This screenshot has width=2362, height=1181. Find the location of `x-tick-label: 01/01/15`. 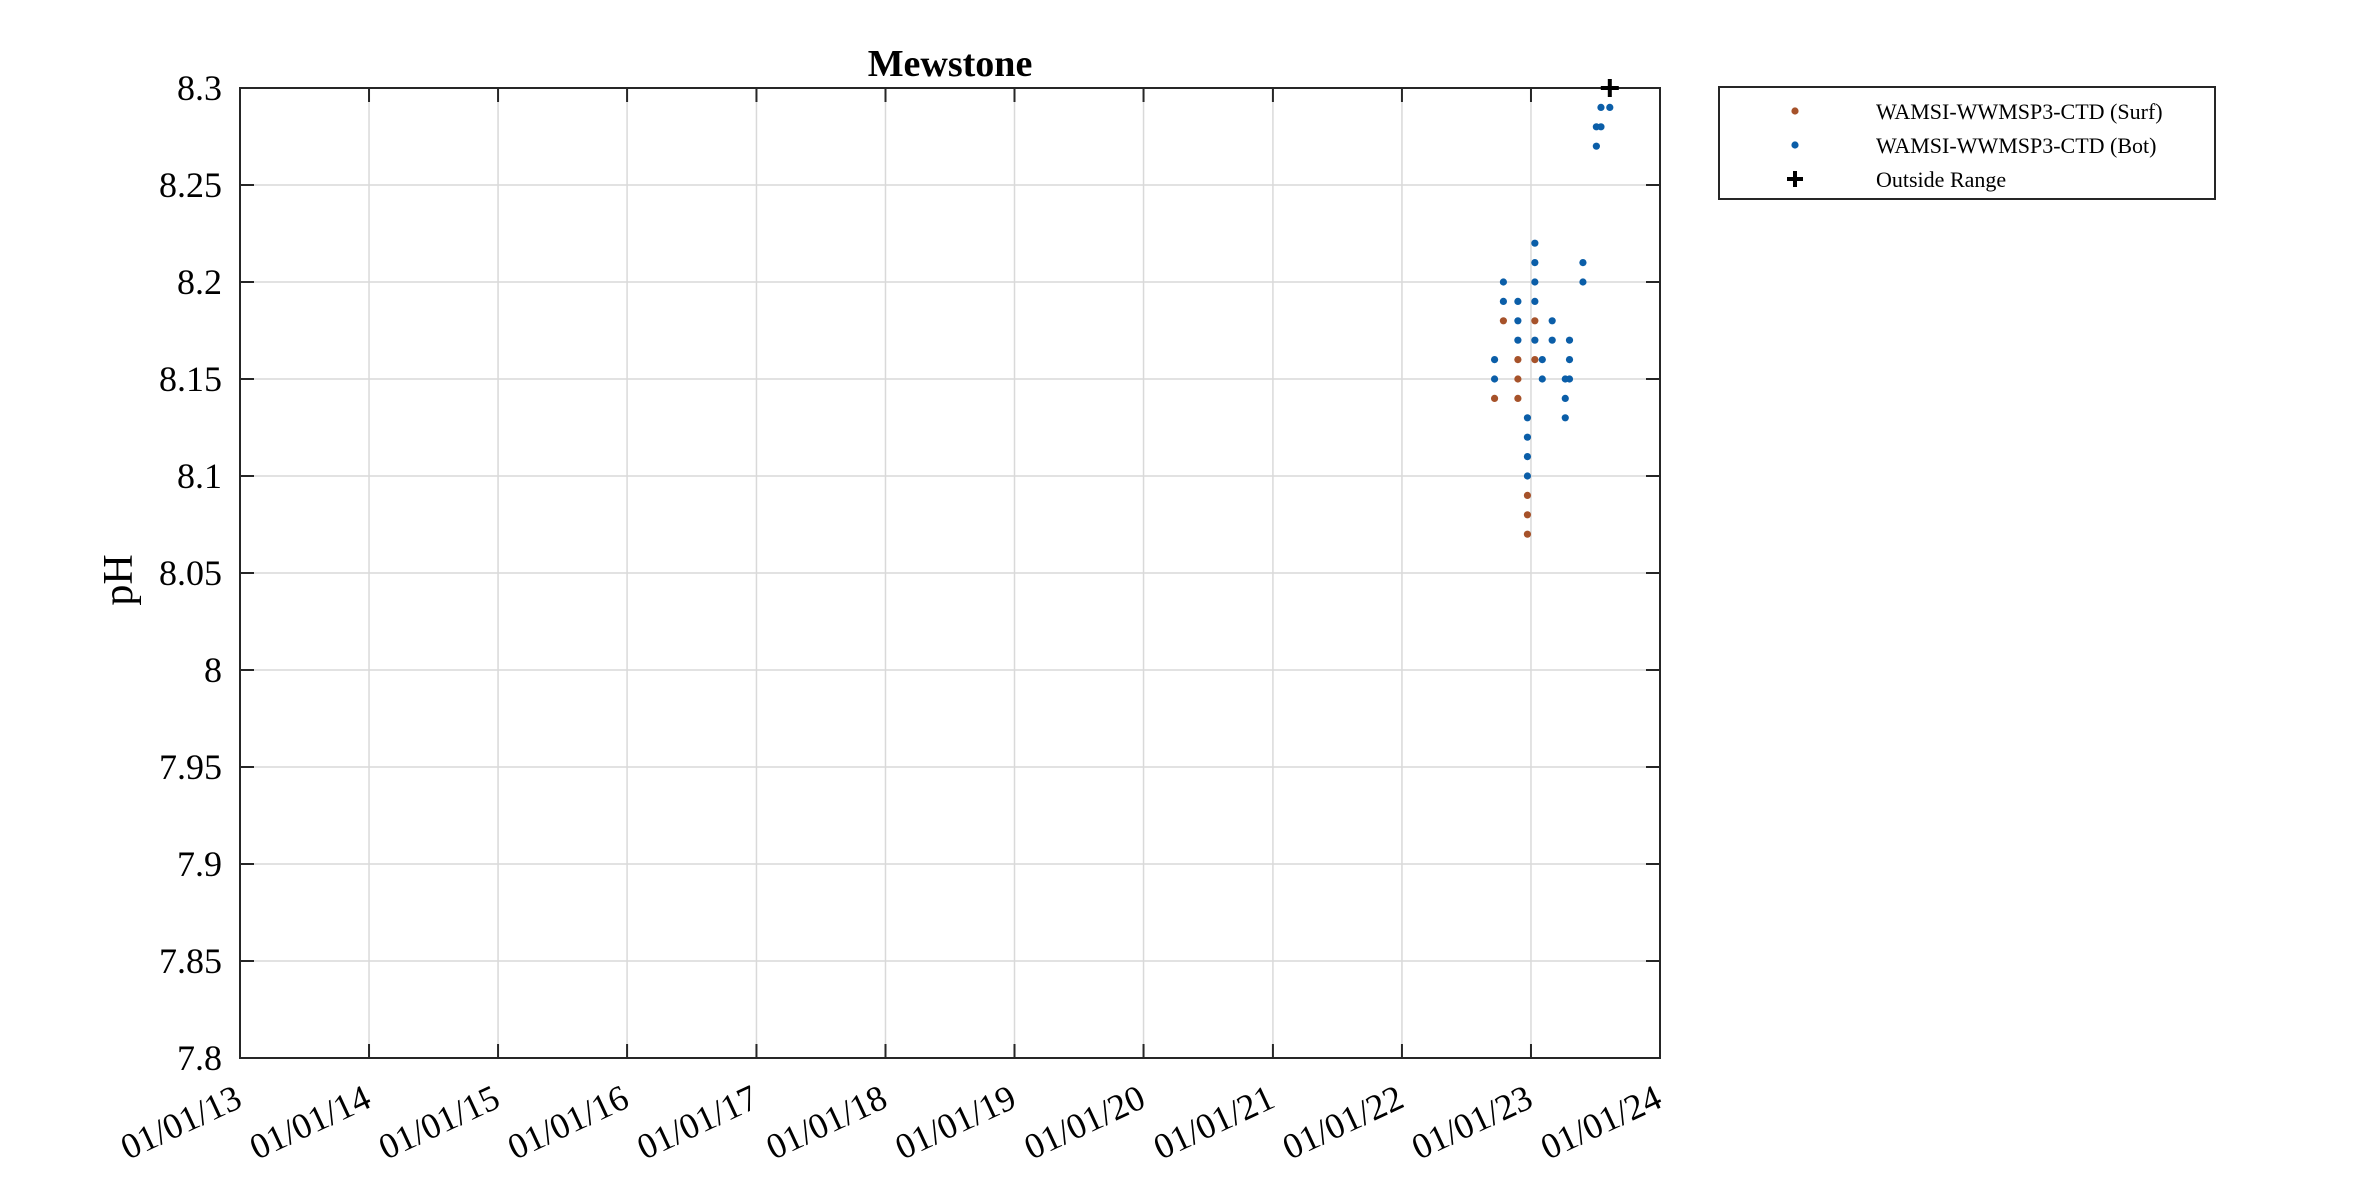

x-tick-label: 01/01/15 is located at coordinates (439, 1122).